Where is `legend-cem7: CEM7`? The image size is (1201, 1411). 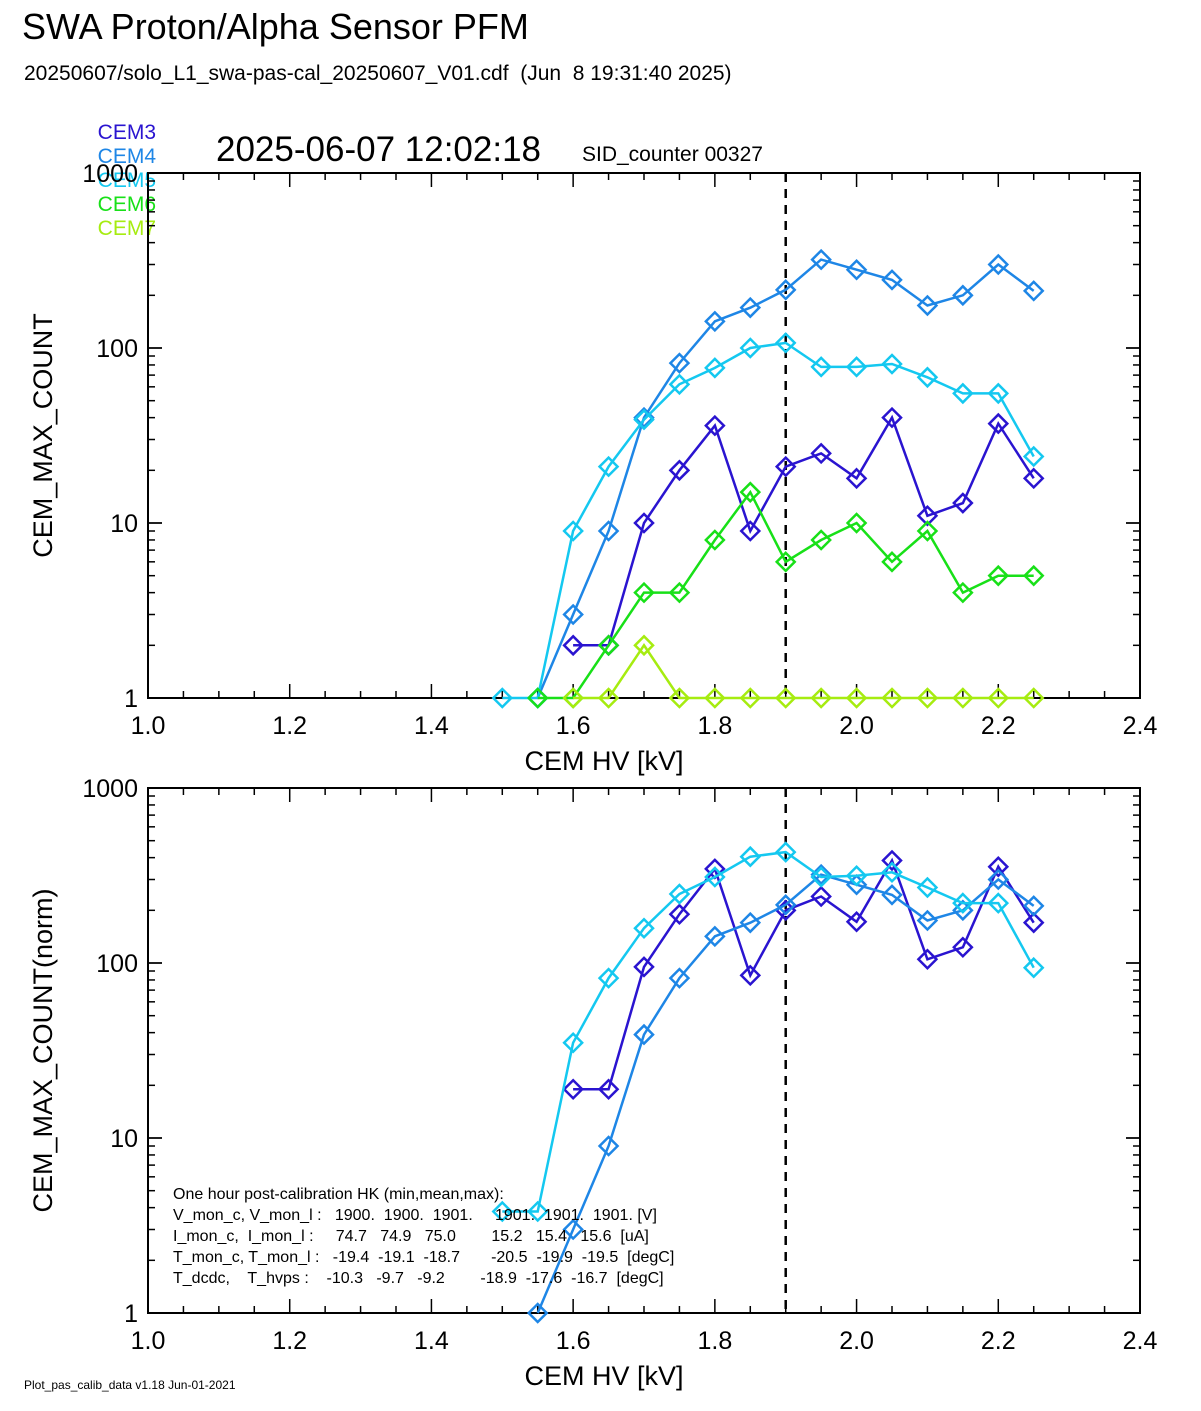 legend-cem7: CEM7 is located at coordinates (127, 228).